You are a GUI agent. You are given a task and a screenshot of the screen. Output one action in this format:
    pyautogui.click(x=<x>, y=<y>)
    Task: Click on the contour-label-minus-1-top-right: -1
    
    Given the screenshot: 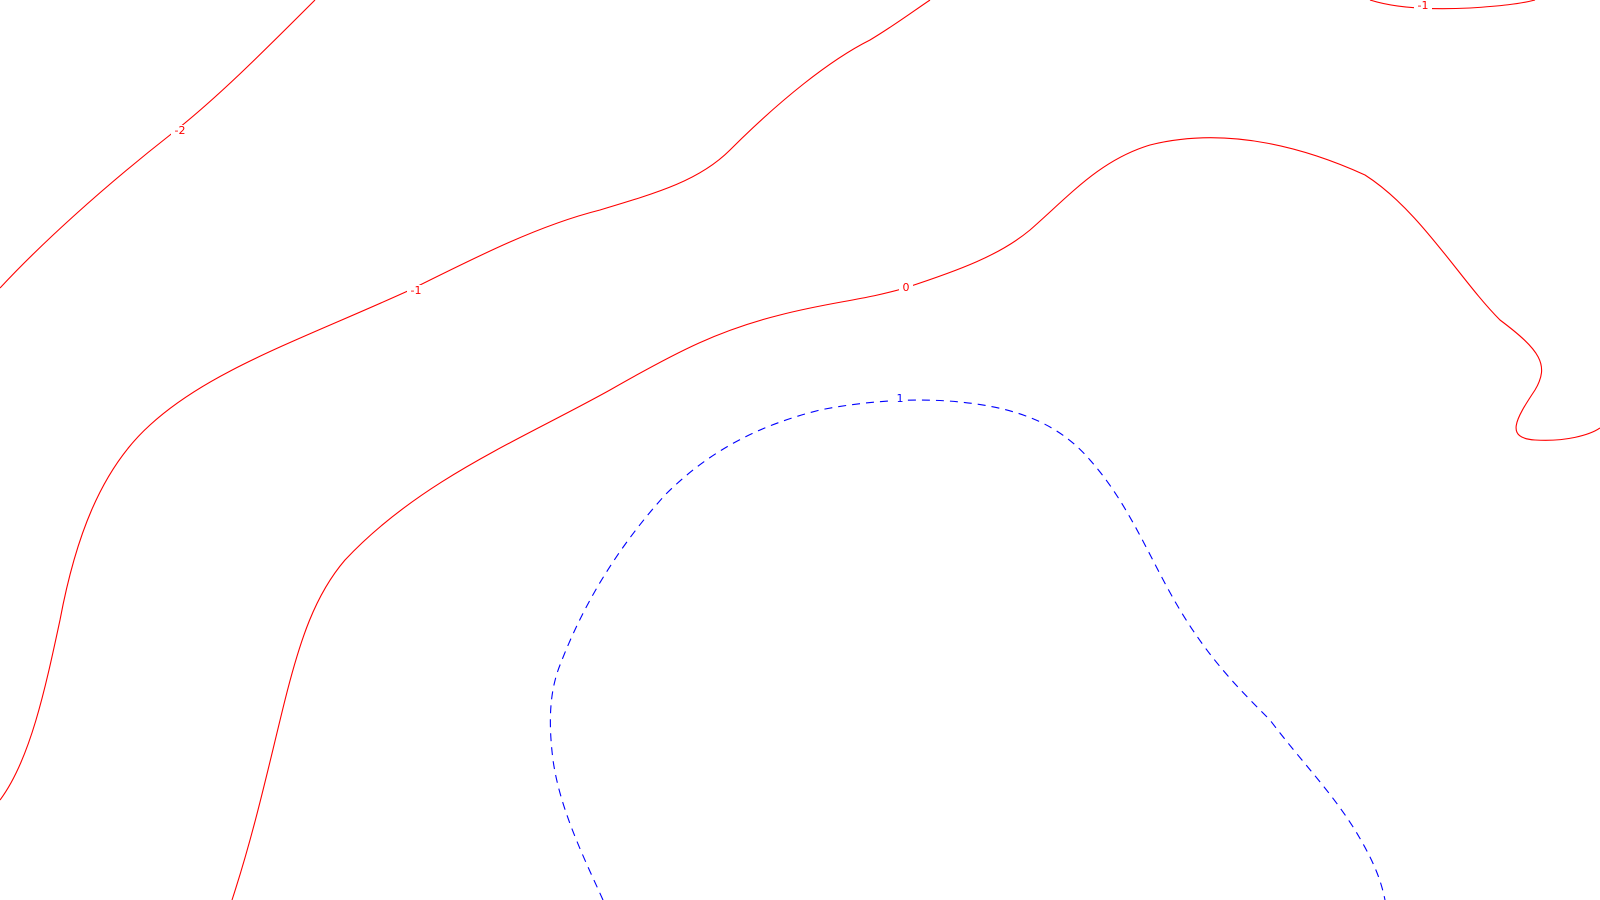 What is the action you would take?
    pyautogui.click(x=1423, y=6)
    